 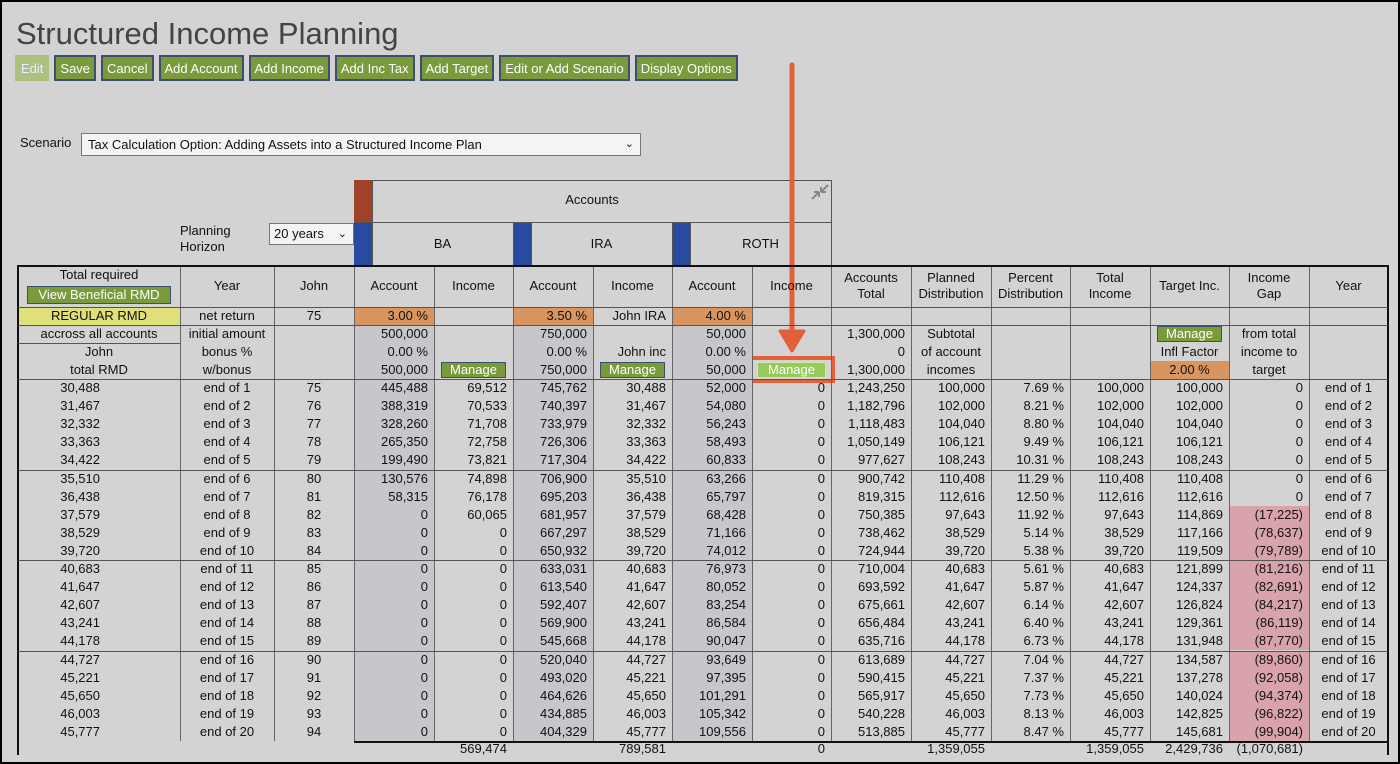 I want to click on toolbar-button: Add Inc Tax, so click(x=374, y=68).